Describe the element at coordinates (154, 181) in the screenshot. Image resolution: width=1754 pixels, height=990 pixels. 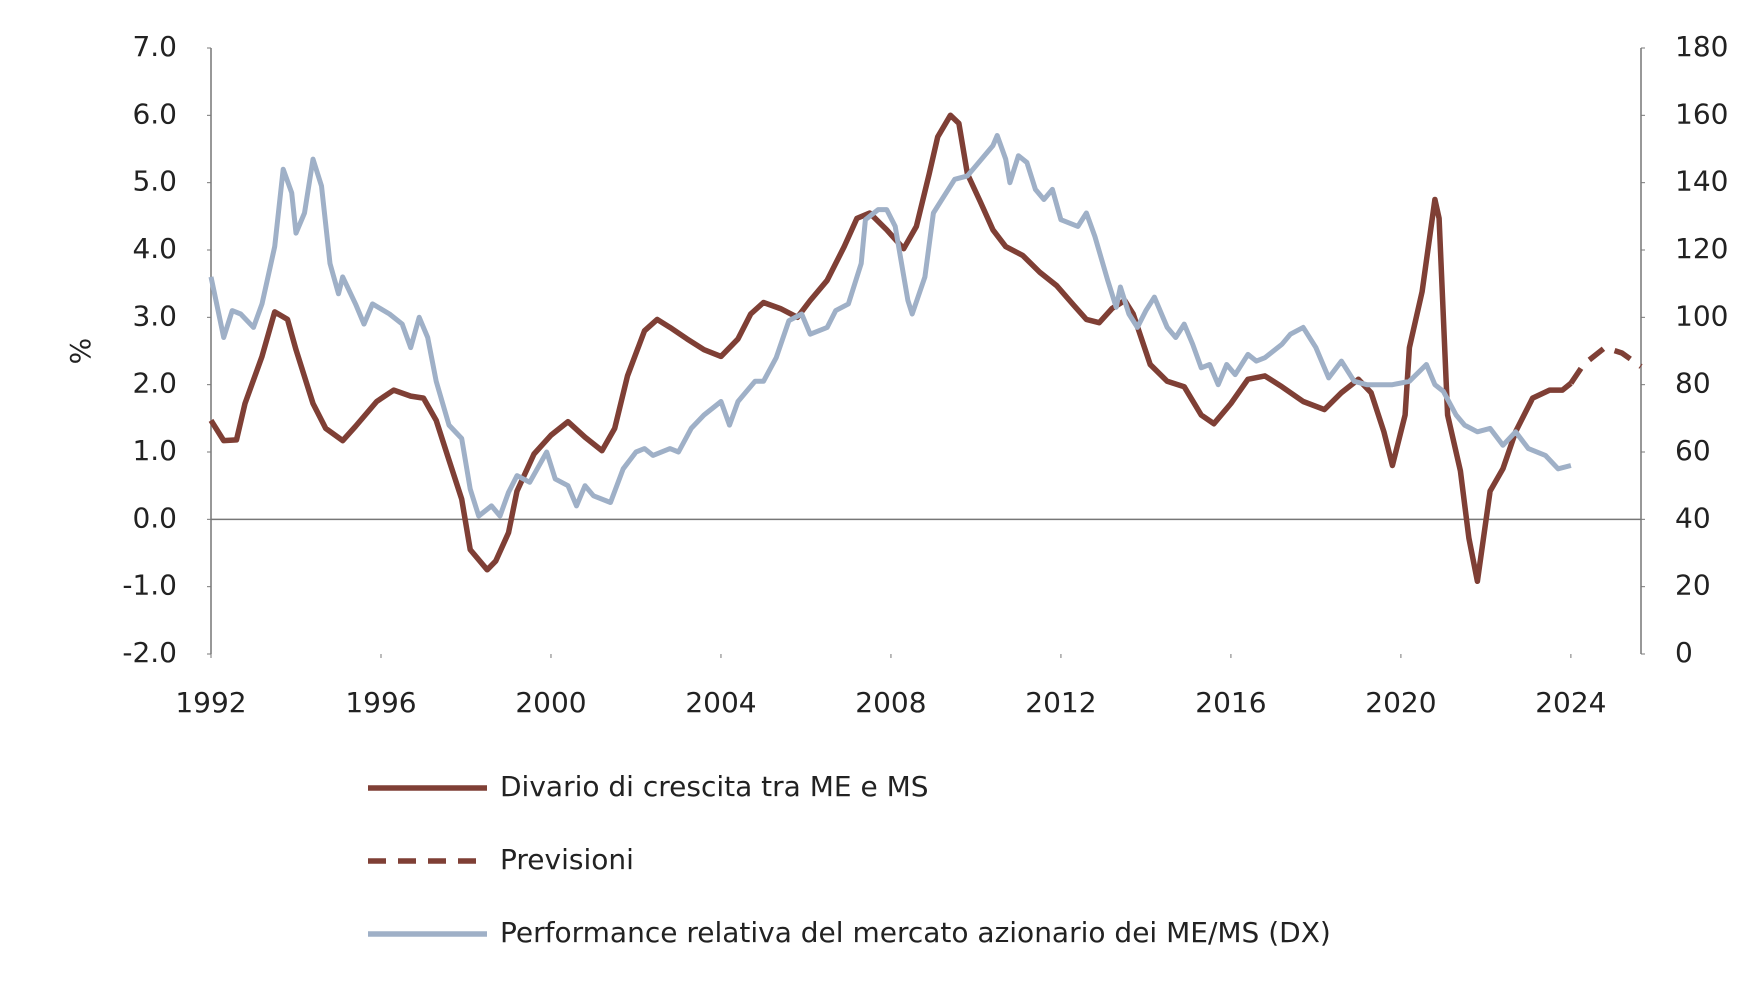
I see `y-tick-label: 5.0` at that location.